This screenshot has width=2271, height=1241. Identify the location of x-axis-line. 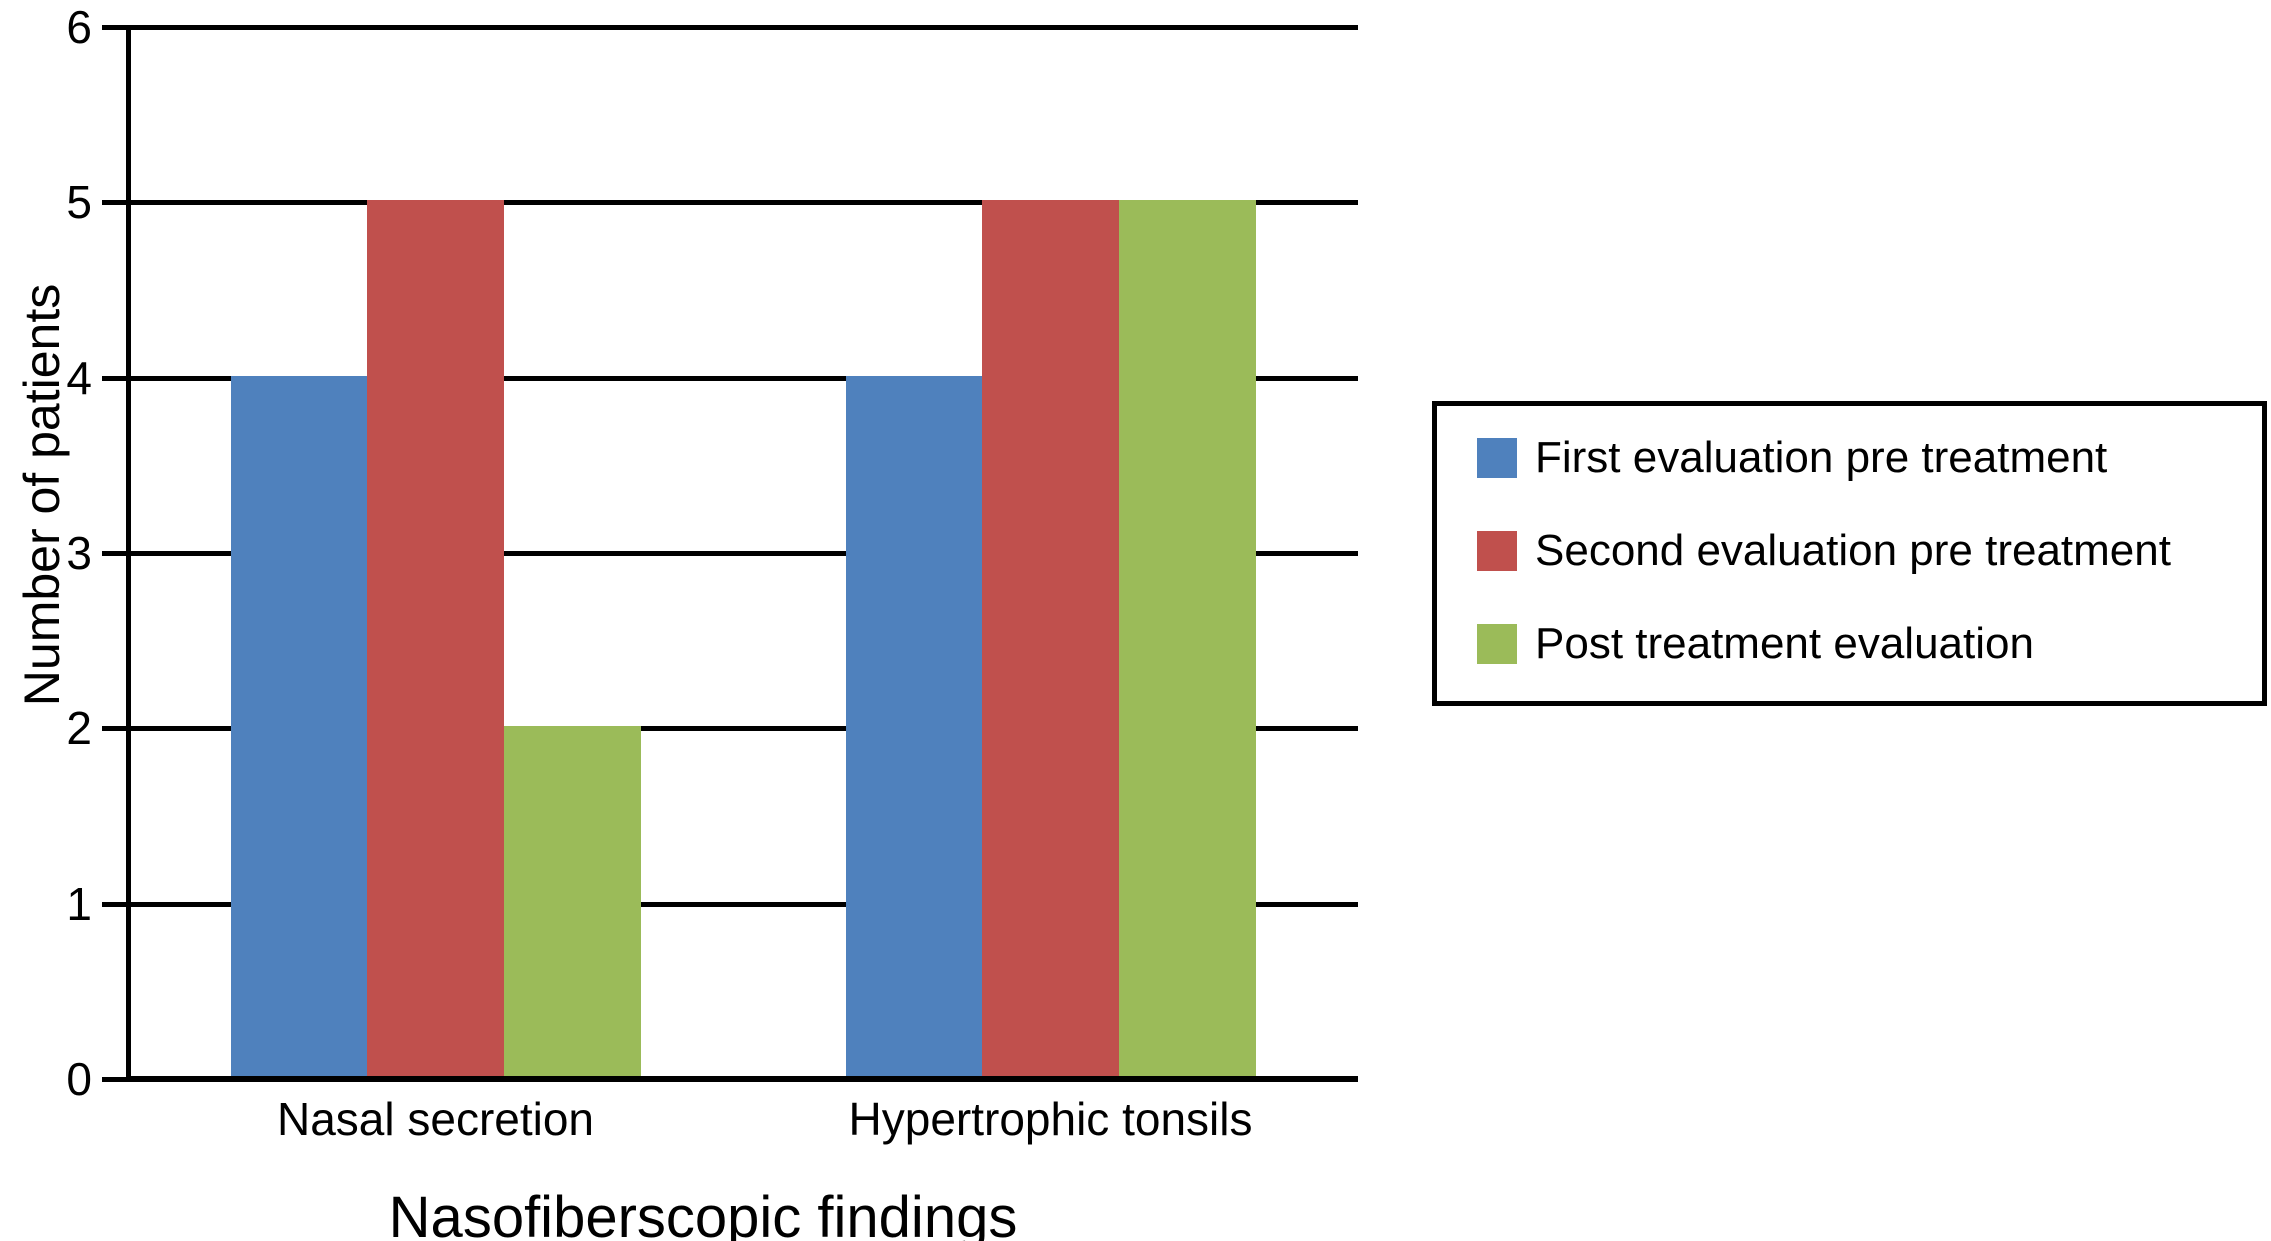
(743, 1079).